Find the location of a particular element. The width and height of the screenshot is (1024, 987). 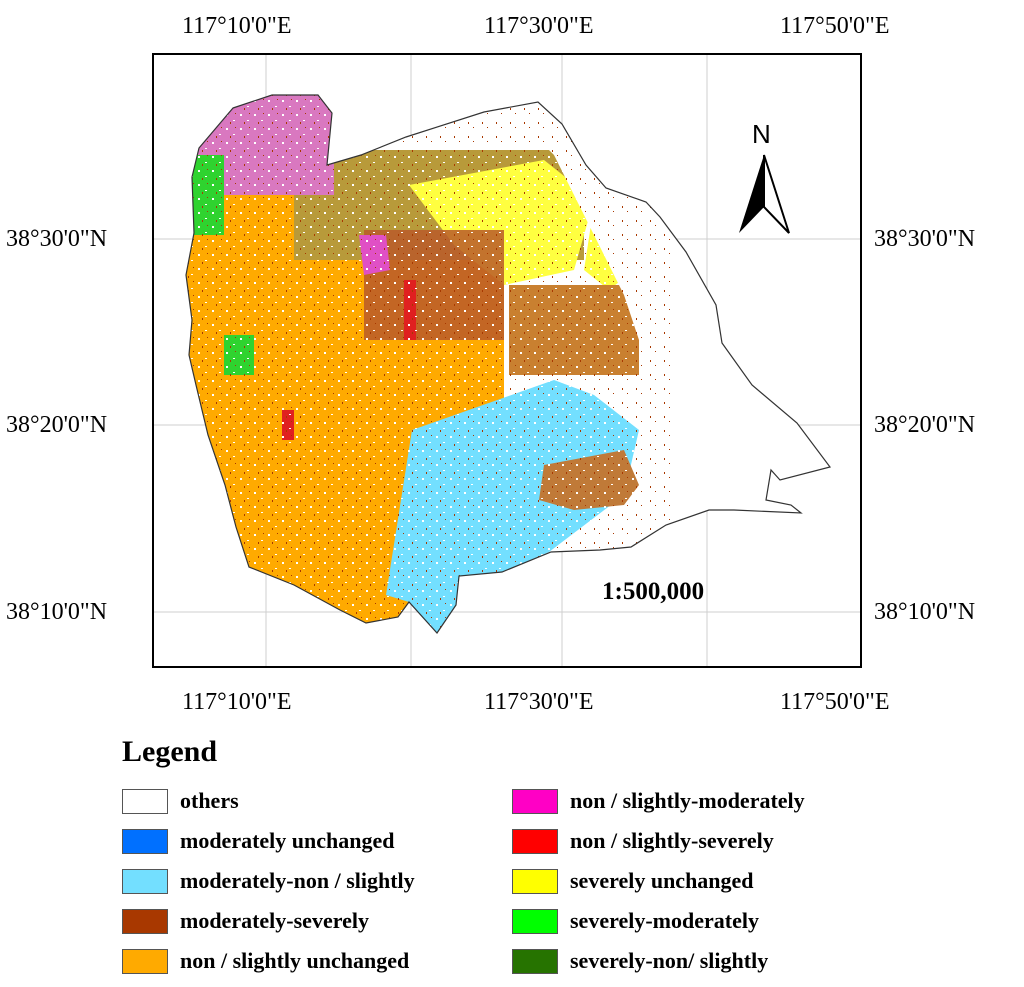

lon-label-bottom-2: 117°30'0"E is located at coordinates (539, 702).